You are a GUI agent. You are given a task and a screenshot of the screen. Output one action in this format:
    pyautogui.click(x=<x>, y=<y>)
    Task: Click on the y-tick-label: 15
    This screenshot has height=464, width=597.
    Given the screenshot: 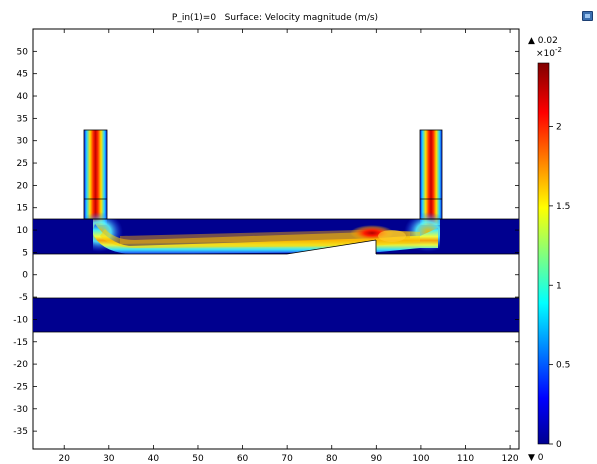 What is the action you would take?
    pyautogui.click(x=22, y=209)
    